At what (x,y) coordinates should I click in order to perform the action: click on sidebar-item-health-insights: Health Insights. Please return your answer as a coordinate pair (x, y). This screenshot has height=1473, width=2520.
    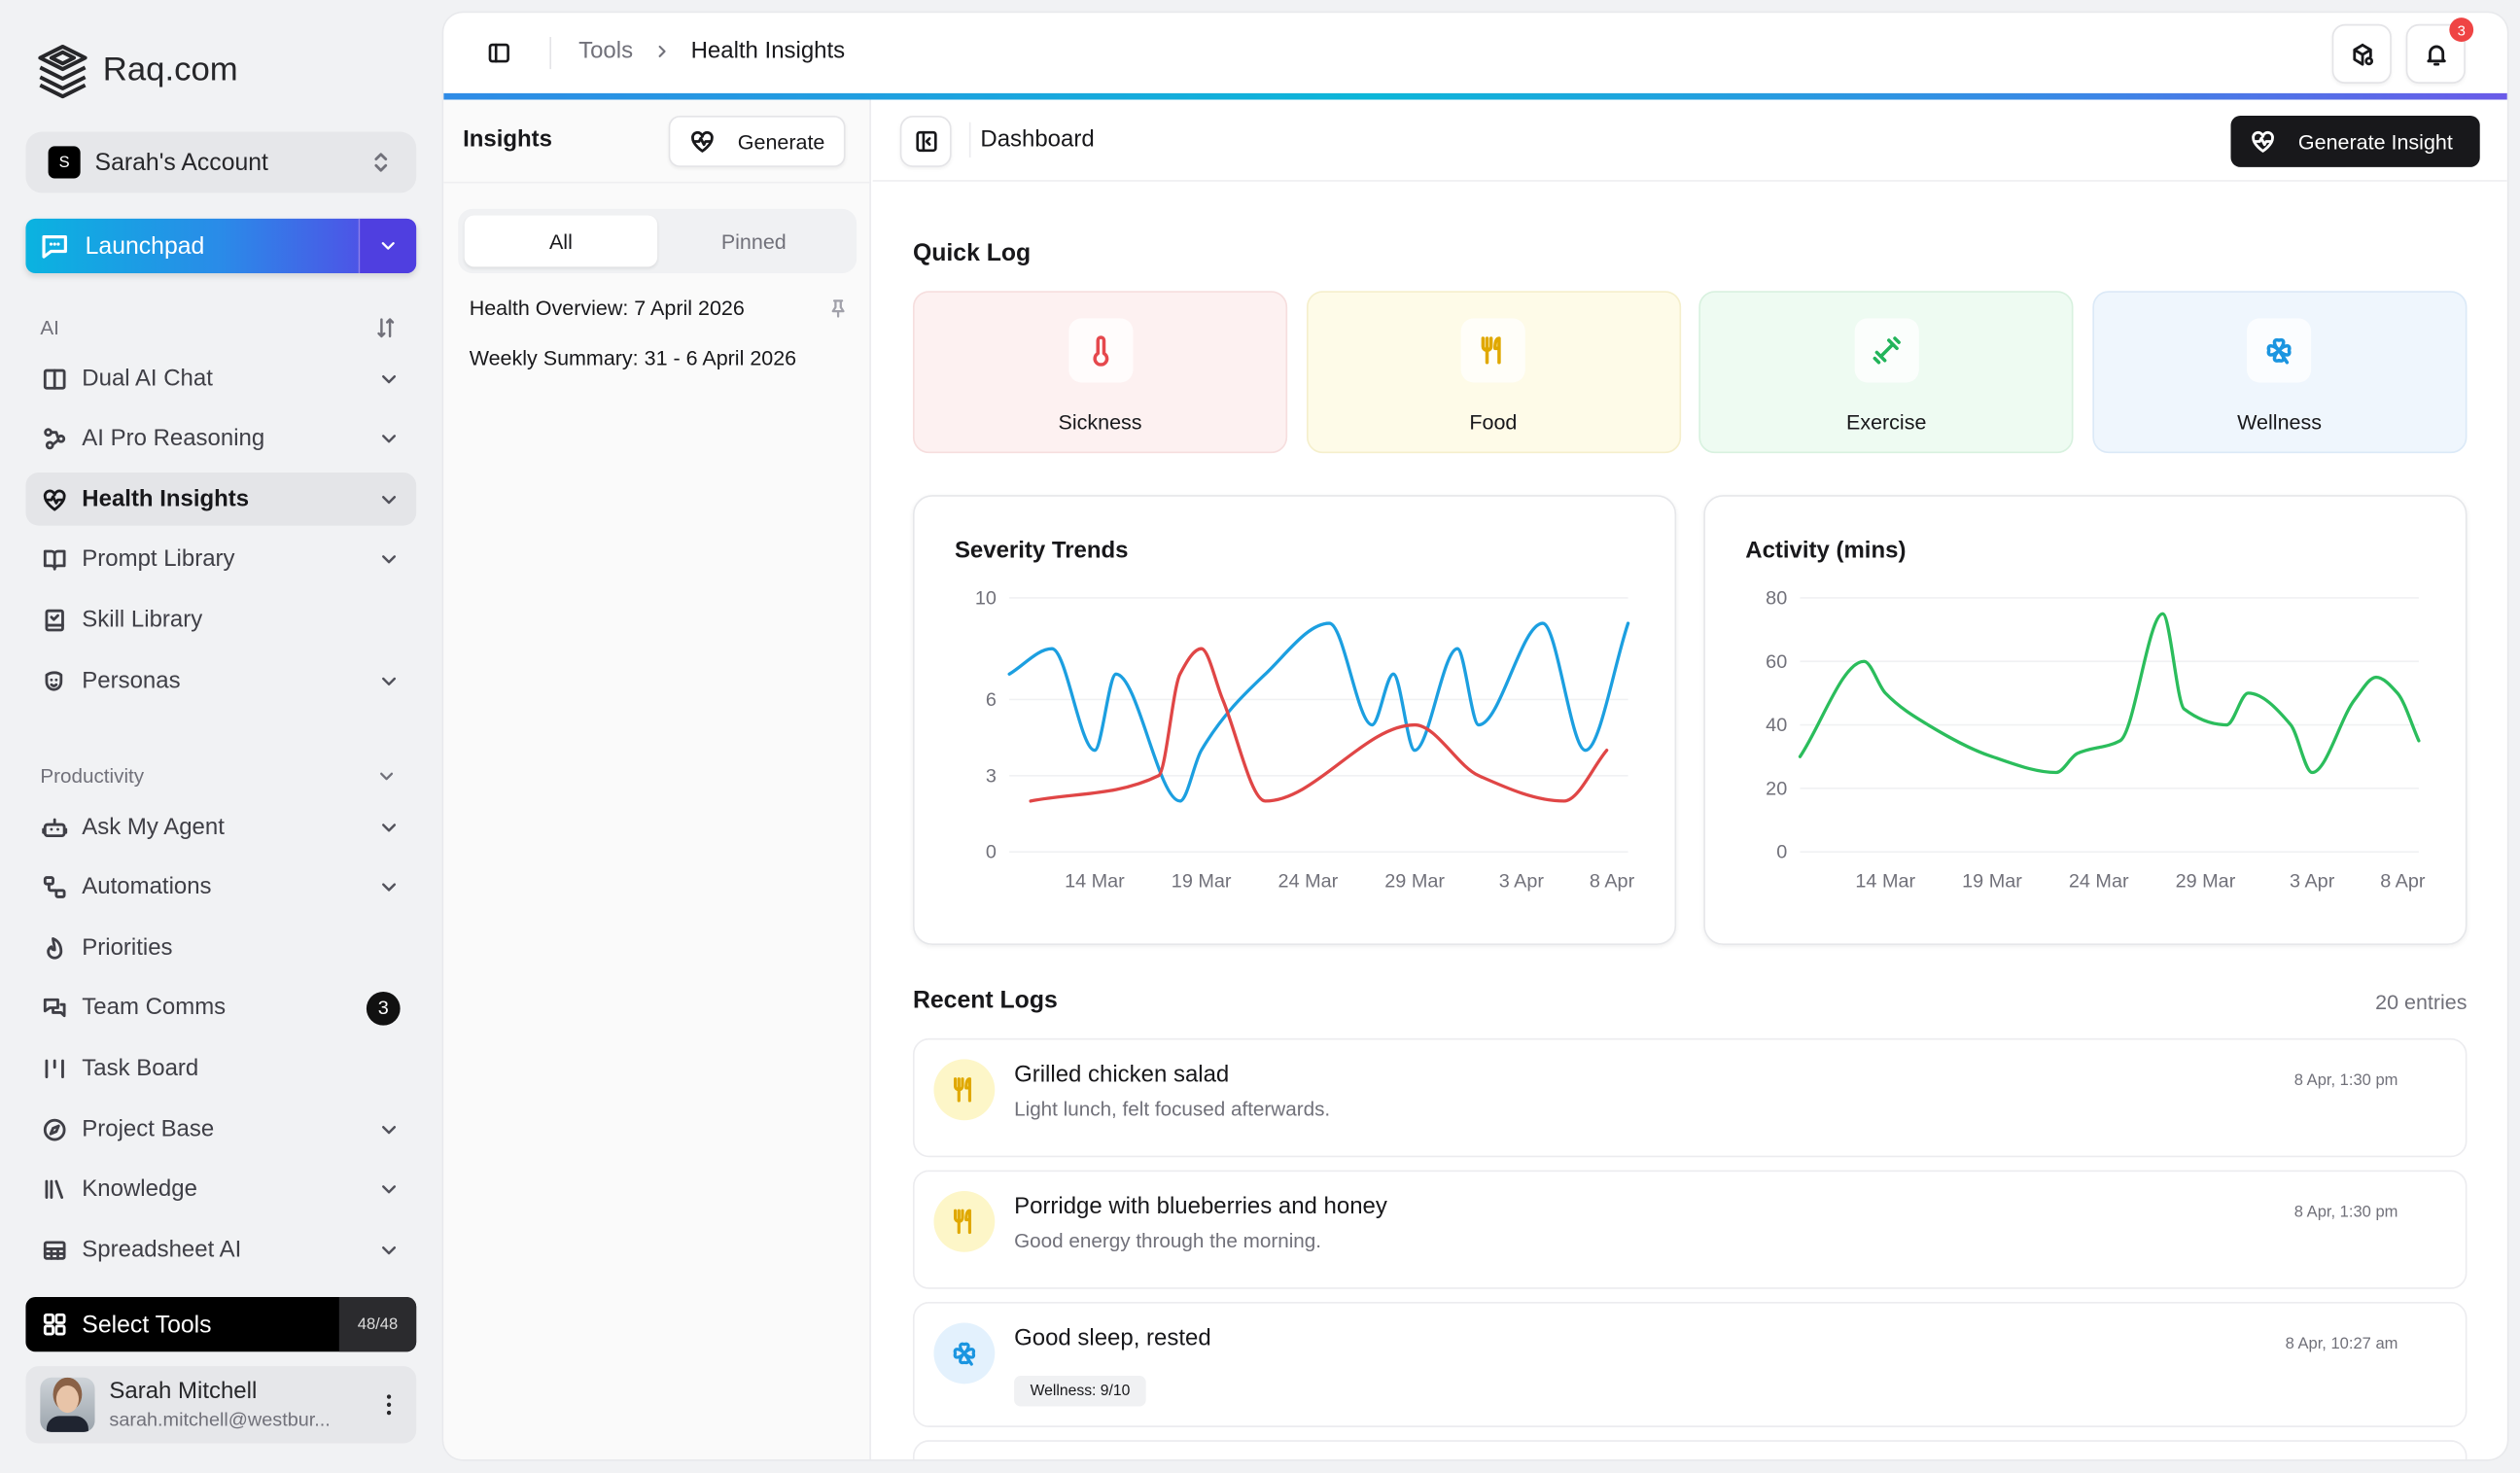
    Looking at the image, I should click on (221, 499).